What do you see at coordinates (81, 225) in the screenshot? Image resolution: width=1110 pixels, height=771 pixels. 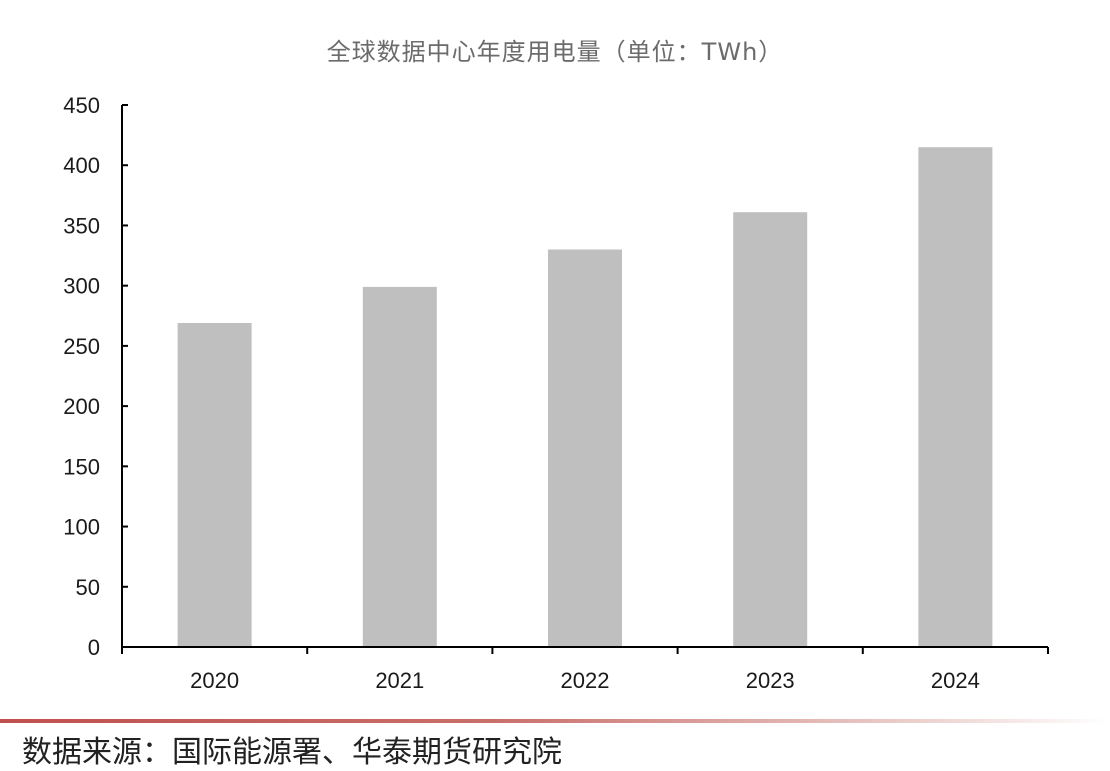 I see `y-tick-label-350: 350` at bounding box center [81, 225].